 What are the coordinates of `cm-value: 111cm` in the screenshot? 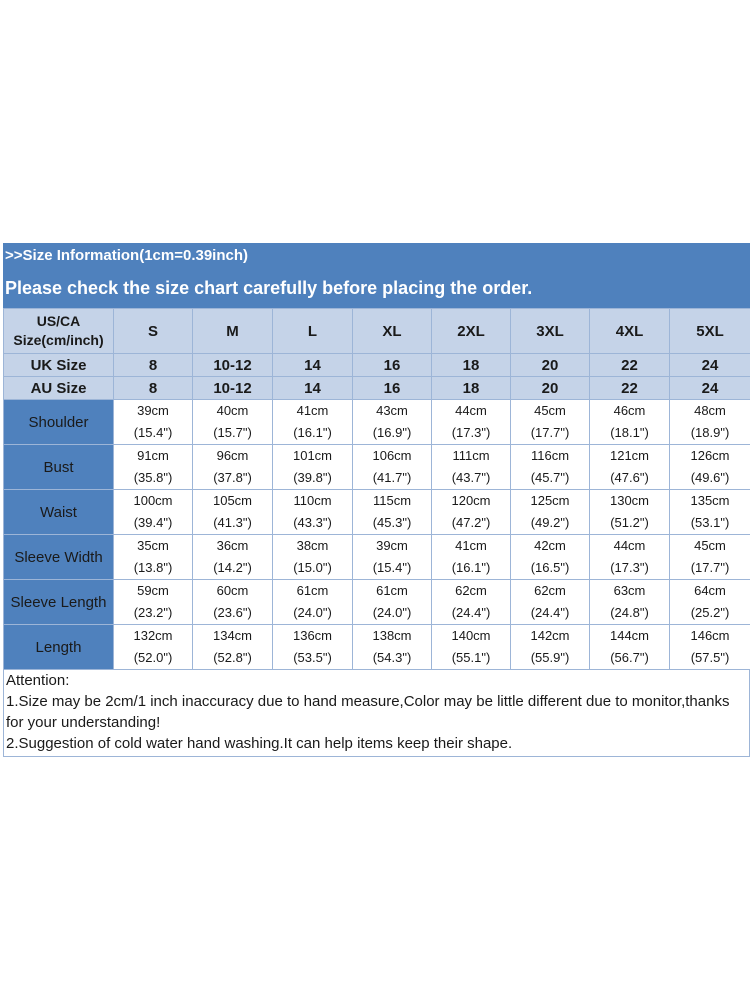 It's located at (471, 455).